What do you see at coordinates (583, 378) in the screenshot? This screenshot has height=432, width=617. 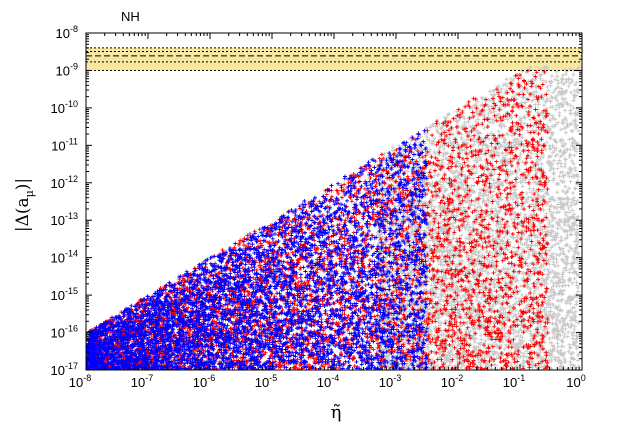 I see `x-tick-exponent: 0` at bounding box center [583, 378].